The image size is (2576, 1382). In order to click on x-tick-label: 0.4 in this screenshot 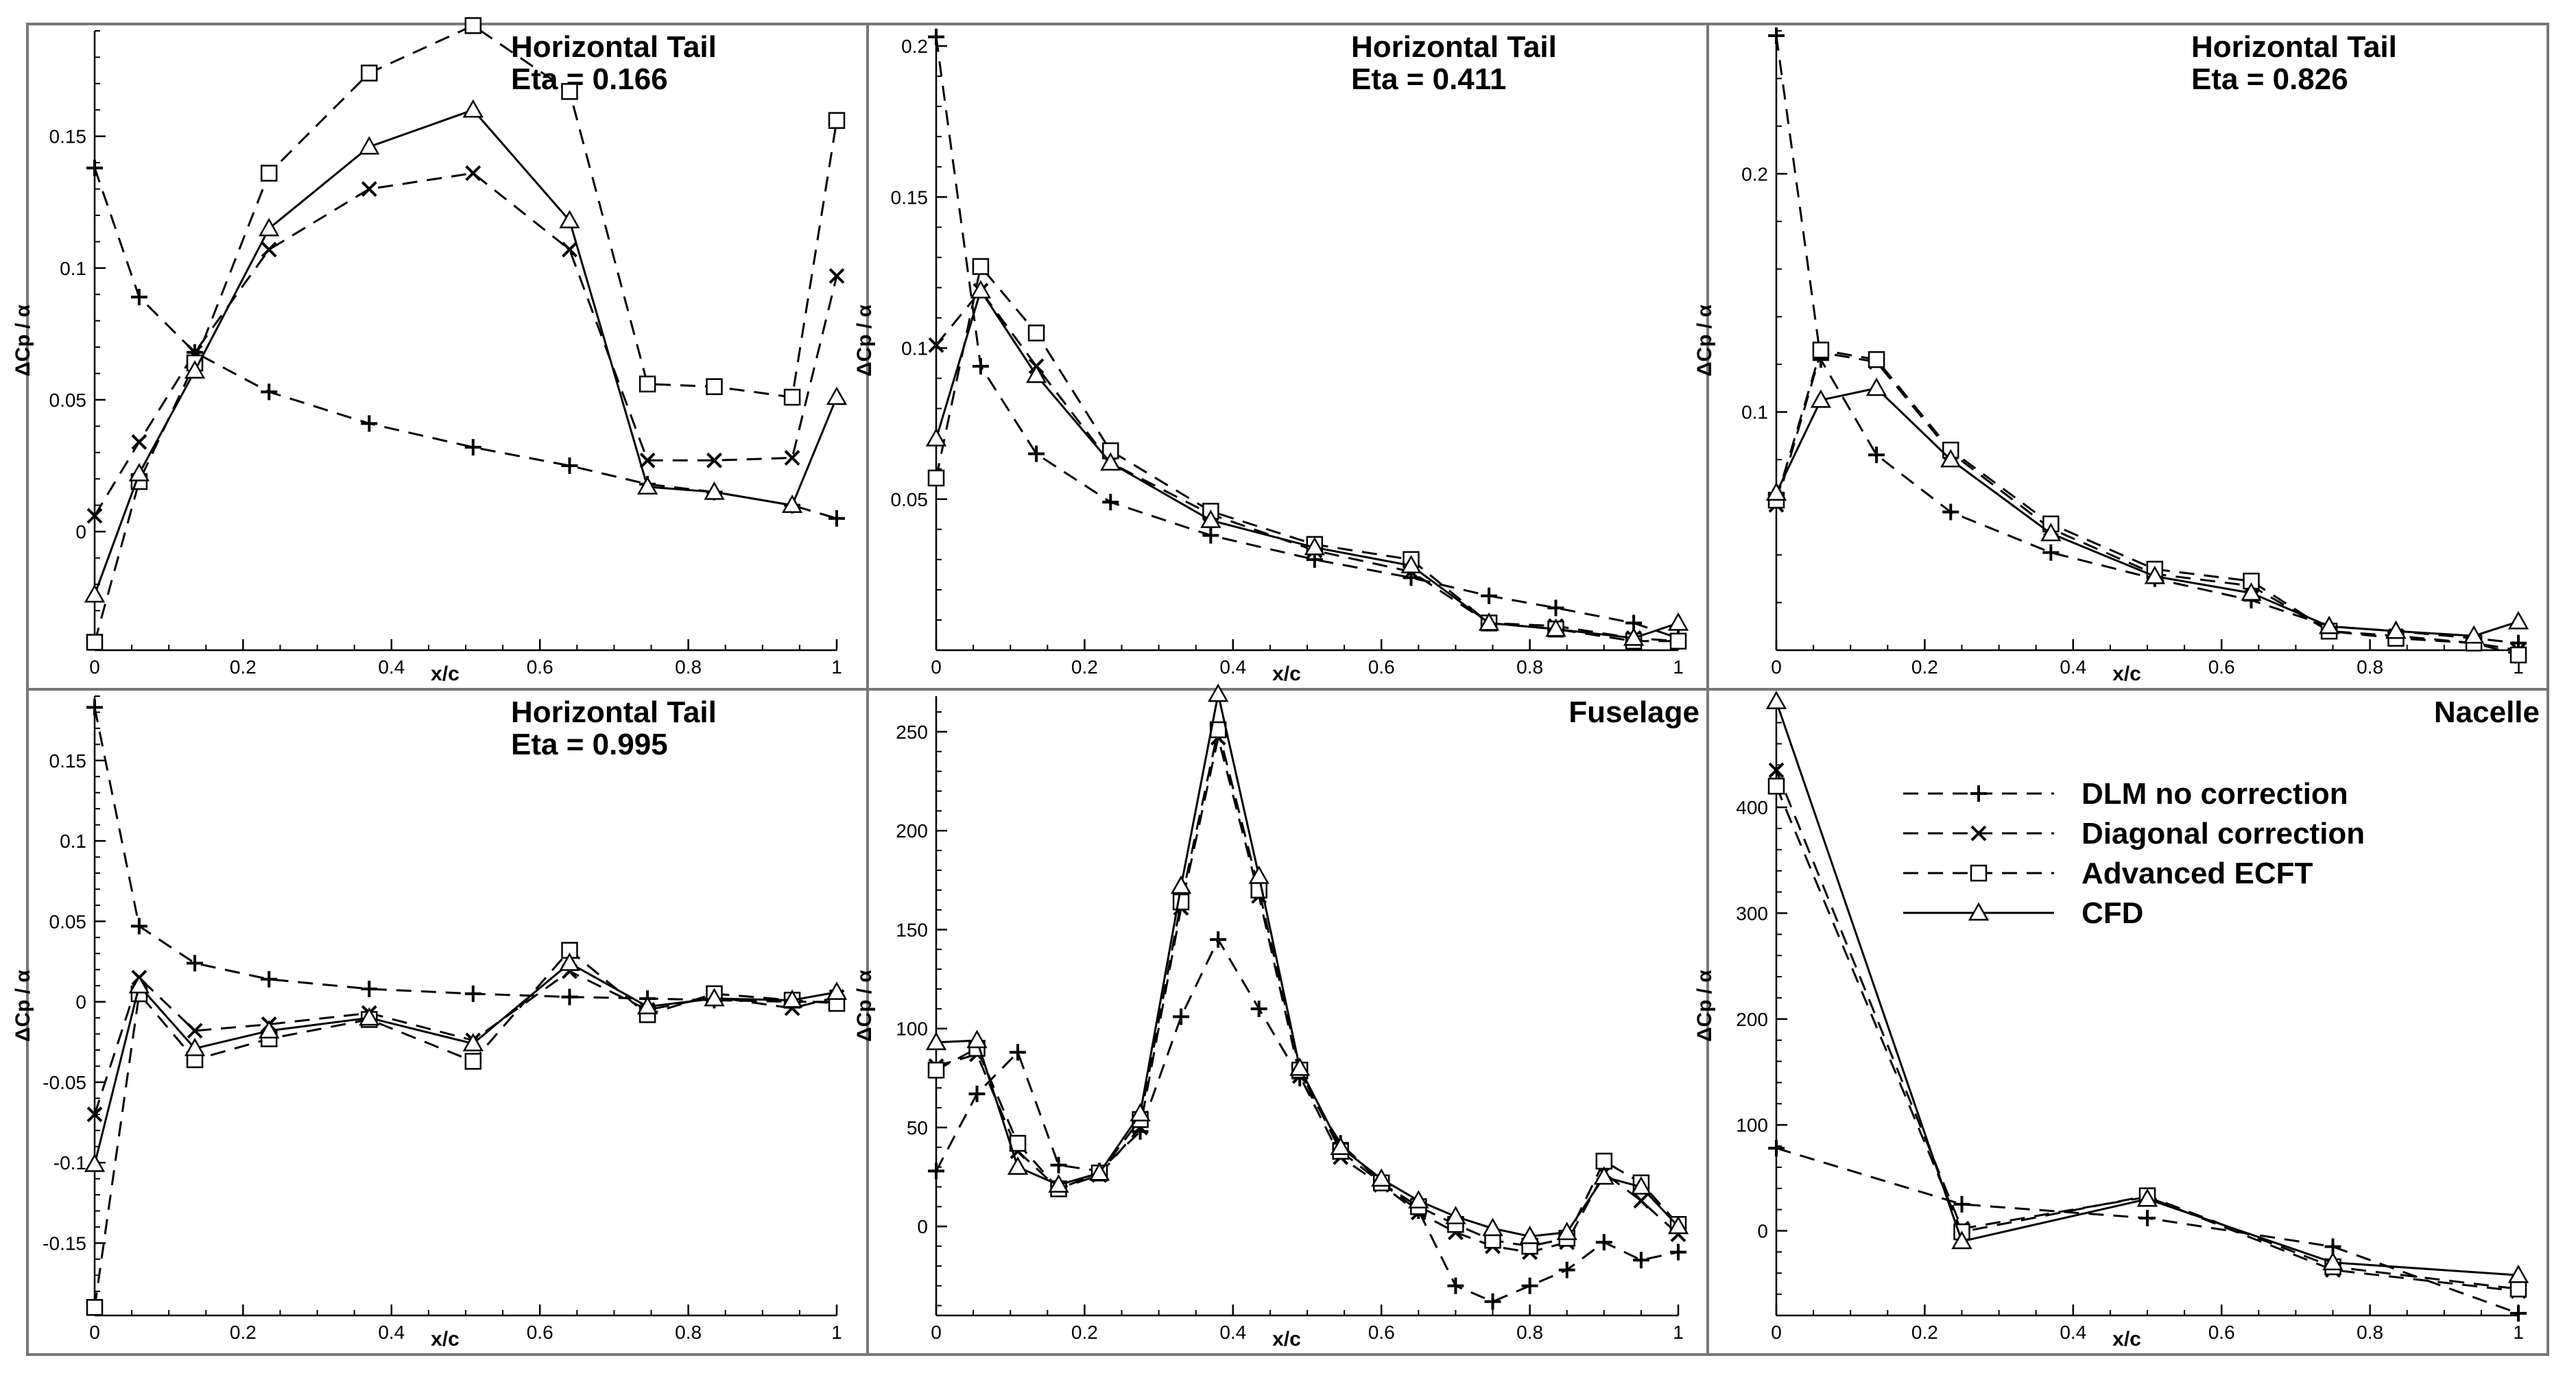, I will do `click(391, 1332)`.